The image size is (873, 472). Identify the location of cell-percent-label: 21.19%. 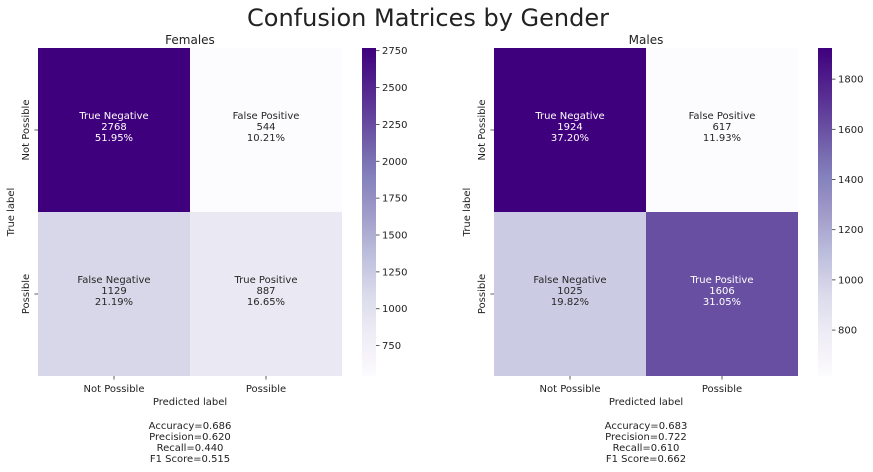
(114, 302).